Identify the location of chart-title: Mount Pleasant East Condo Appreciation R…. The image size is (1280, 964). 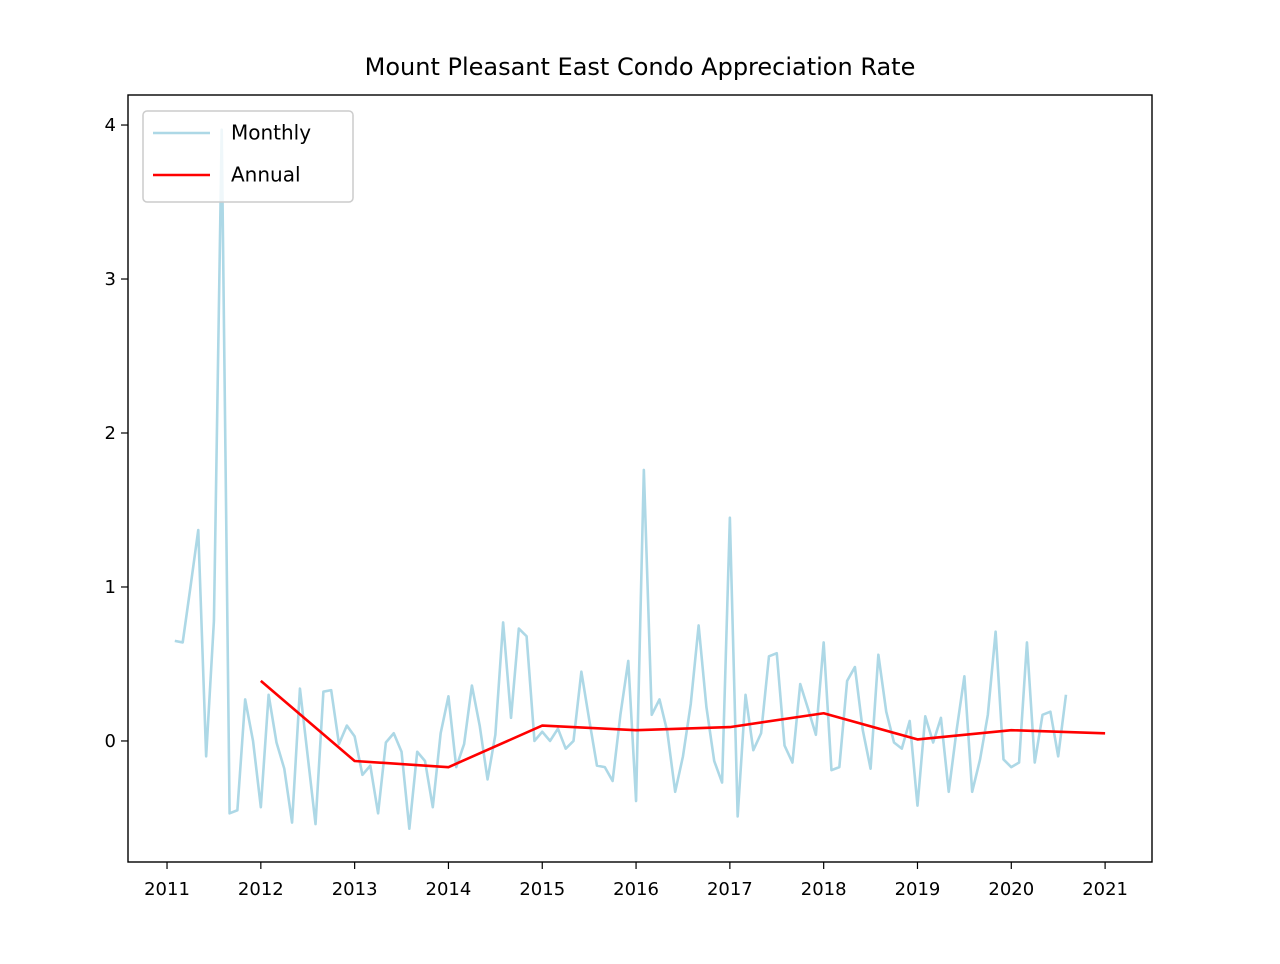
(640, 67).